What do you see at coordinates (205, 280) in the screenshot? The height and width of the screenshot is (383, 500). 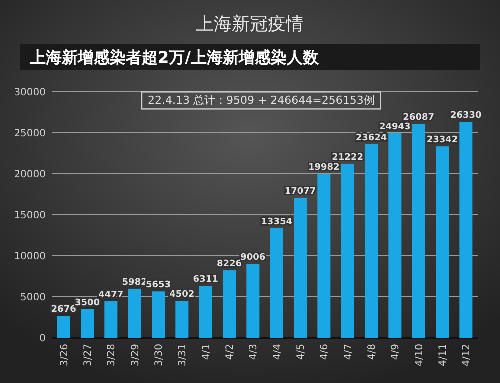 I see `data-label: 6311` at bounding box center [205, 280].